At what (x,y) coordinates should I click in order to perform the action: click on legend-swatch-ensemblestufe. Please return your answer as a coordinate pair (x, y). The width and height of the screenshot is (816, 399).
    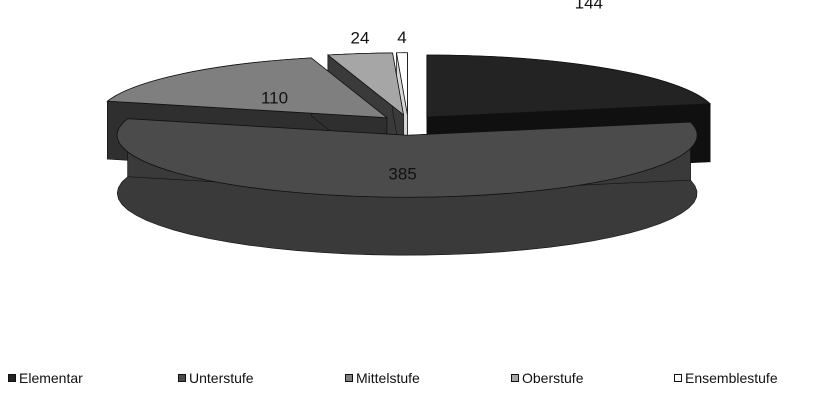
    Looking at the image, I should click on (678, 378).